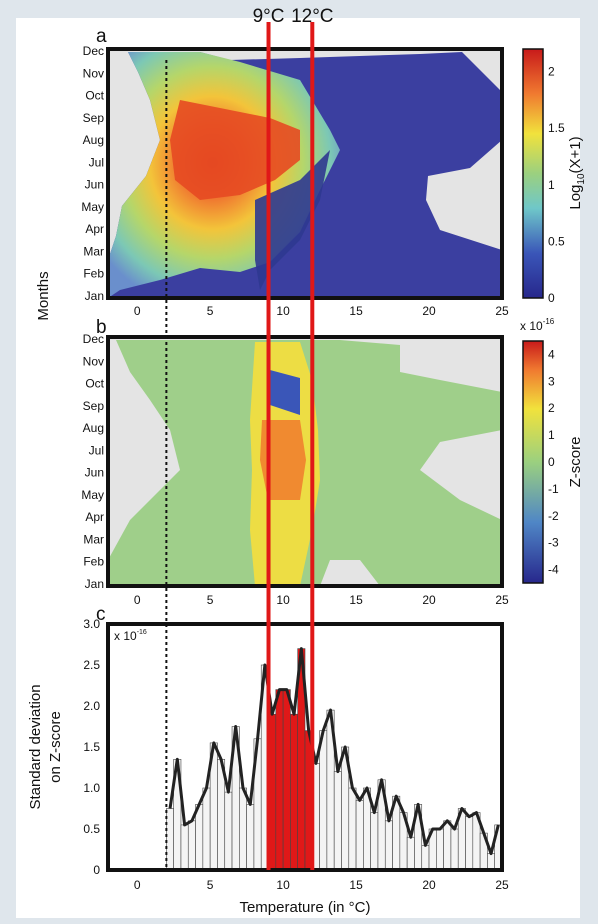 The width and height of the screenshot is (598, 924). Describe the element at coordinates (101, 614) in the screenshot. I see `panel-c-label: c` at that location.